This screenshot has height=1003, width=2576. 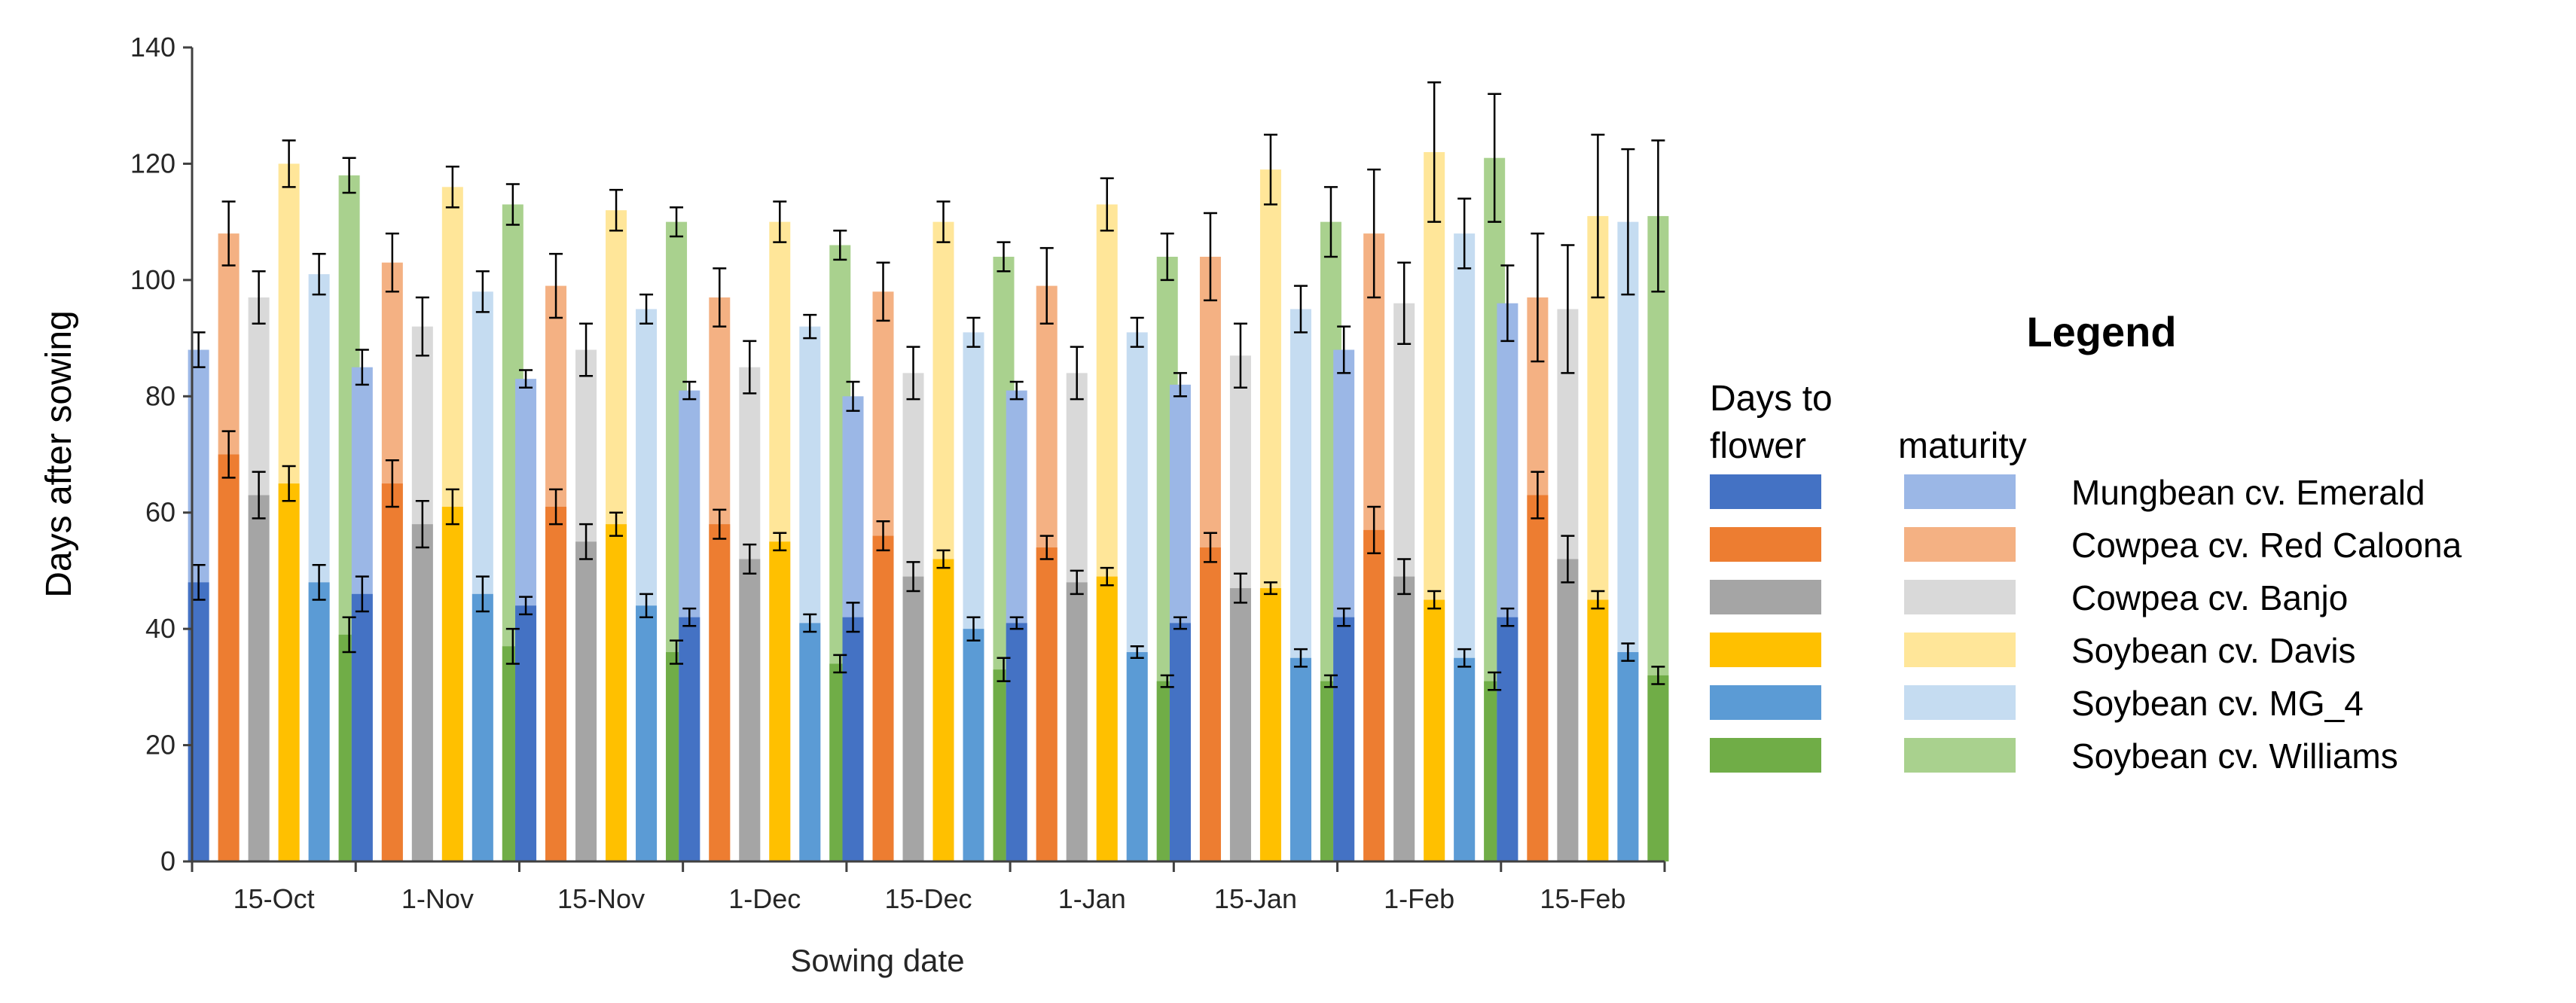 What do you see at coordinates (161, 454) in the screenshot?
I see `y-ticks: 0 20 40 60 80 100 120 140` at bounding box center [161, 454].